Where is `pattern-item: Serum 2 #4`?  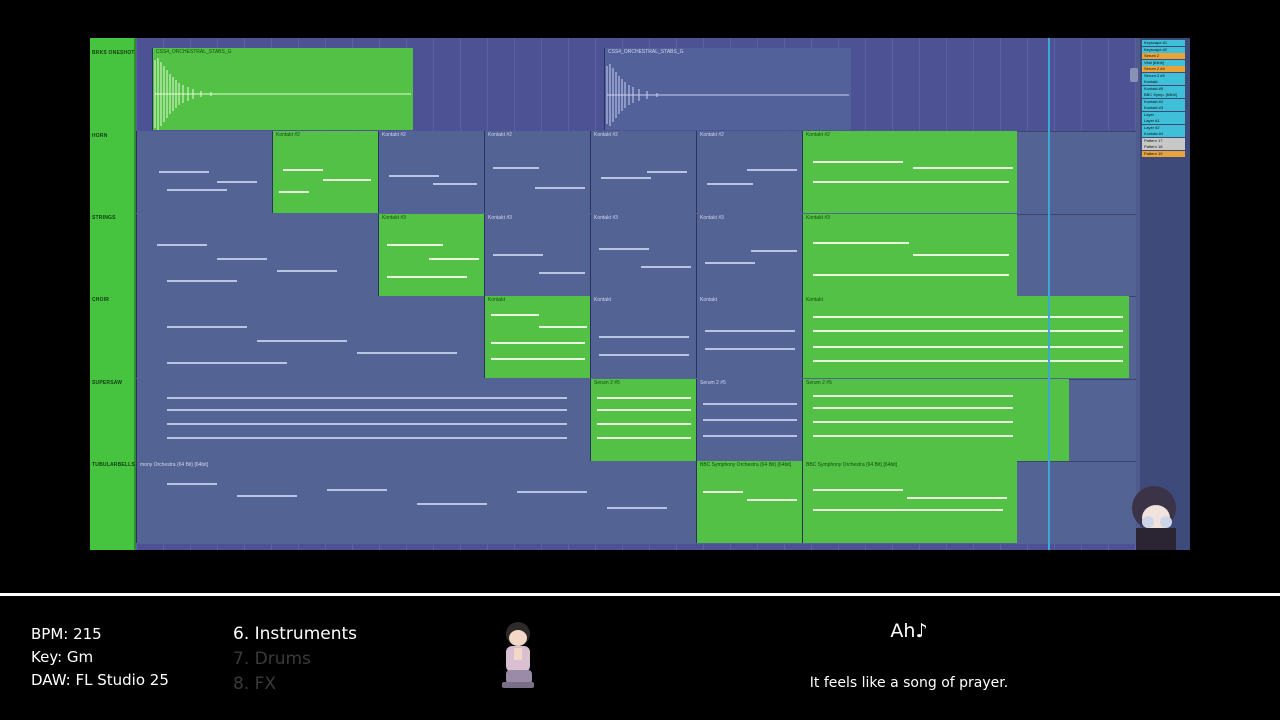
pattern-item: Serum 2 #4 is located at coordinates (1163, 69).